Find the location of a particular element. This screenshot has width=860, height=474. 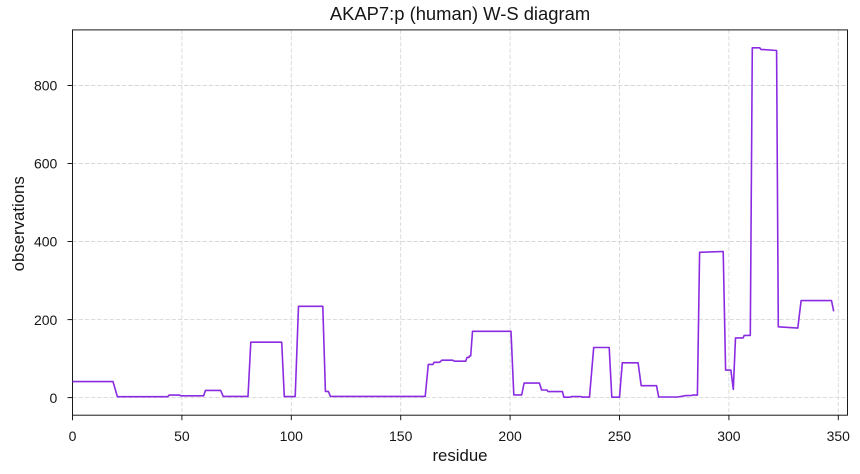

svg-text: 350 is located at coordinates (839, 436).